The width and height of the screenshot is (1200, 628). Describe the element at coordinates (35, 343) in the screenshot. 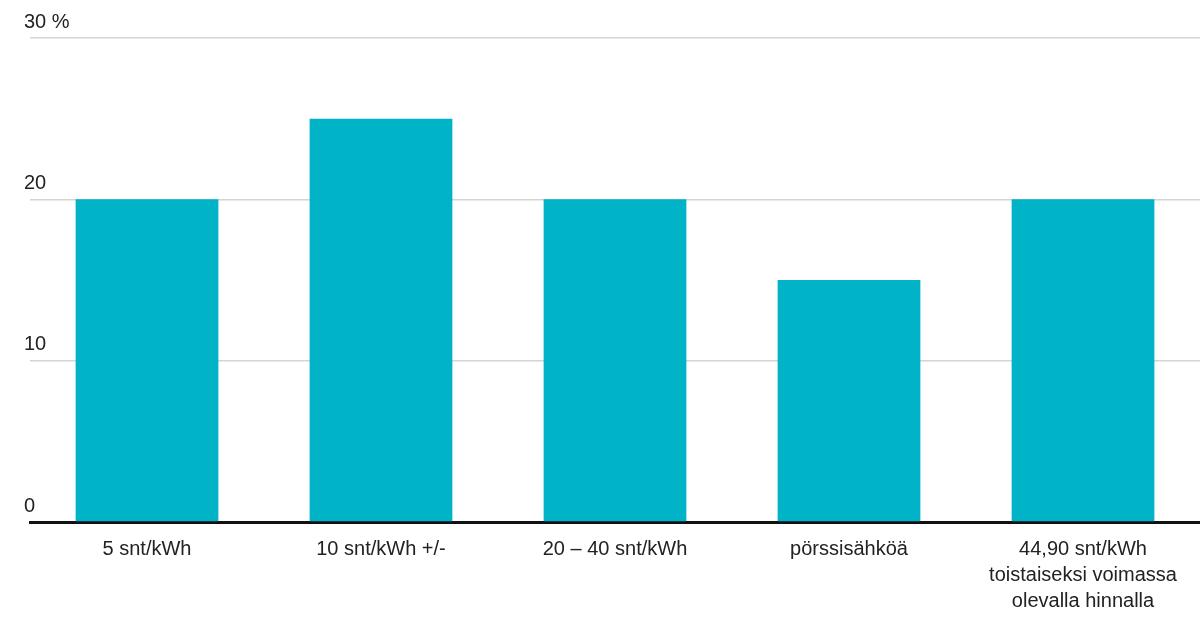

I see `y-tick-label: 10` at that location.